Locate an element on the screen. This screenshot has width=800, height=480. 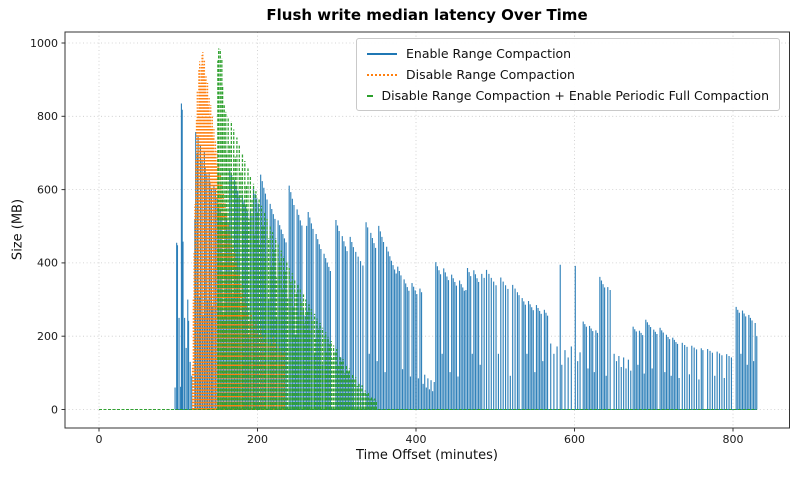
y-tick-label: 800 is located at coordinates (47, 116).